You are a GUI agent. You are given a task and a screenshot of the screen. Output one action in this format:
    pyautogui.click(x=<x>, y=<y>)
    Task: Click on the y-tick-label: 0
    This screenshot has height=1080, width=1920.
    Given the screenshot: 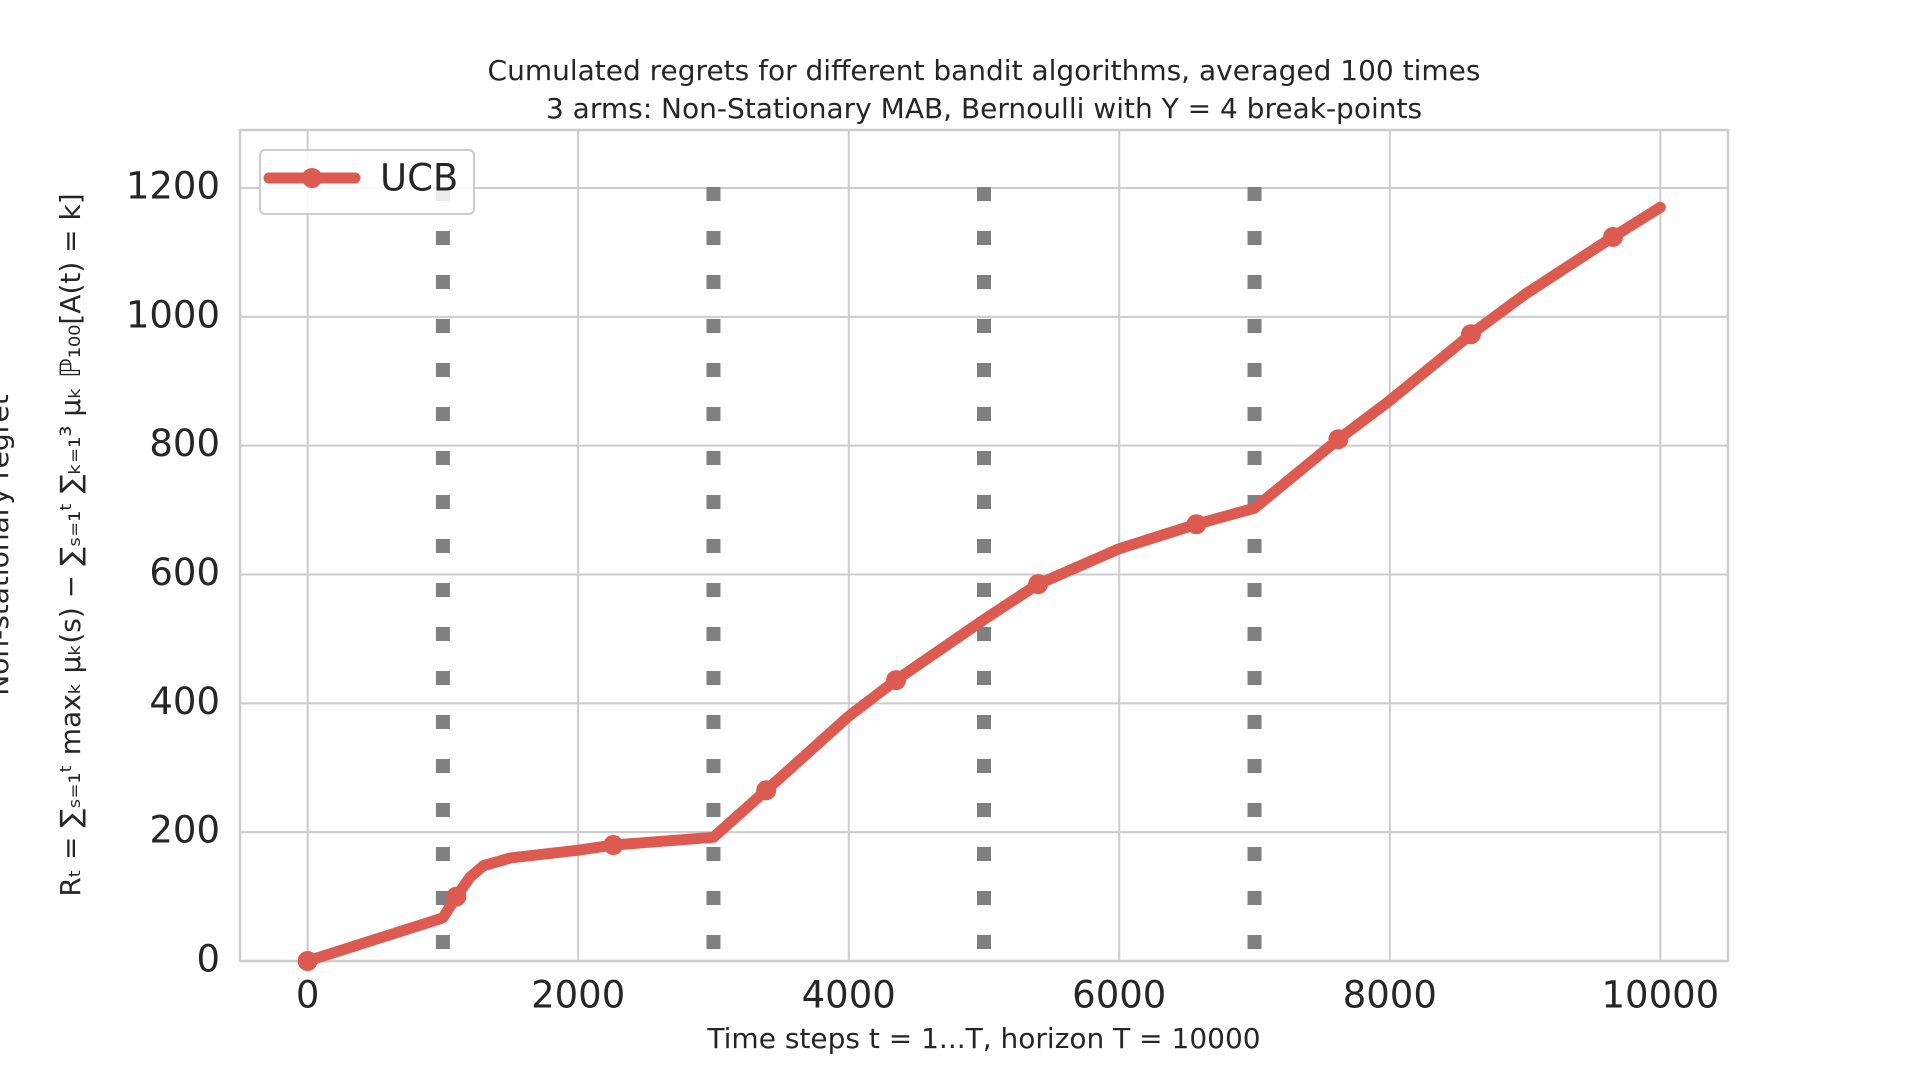 What is the action you would take?
    pyautogui.click(x=208, y=959)
    